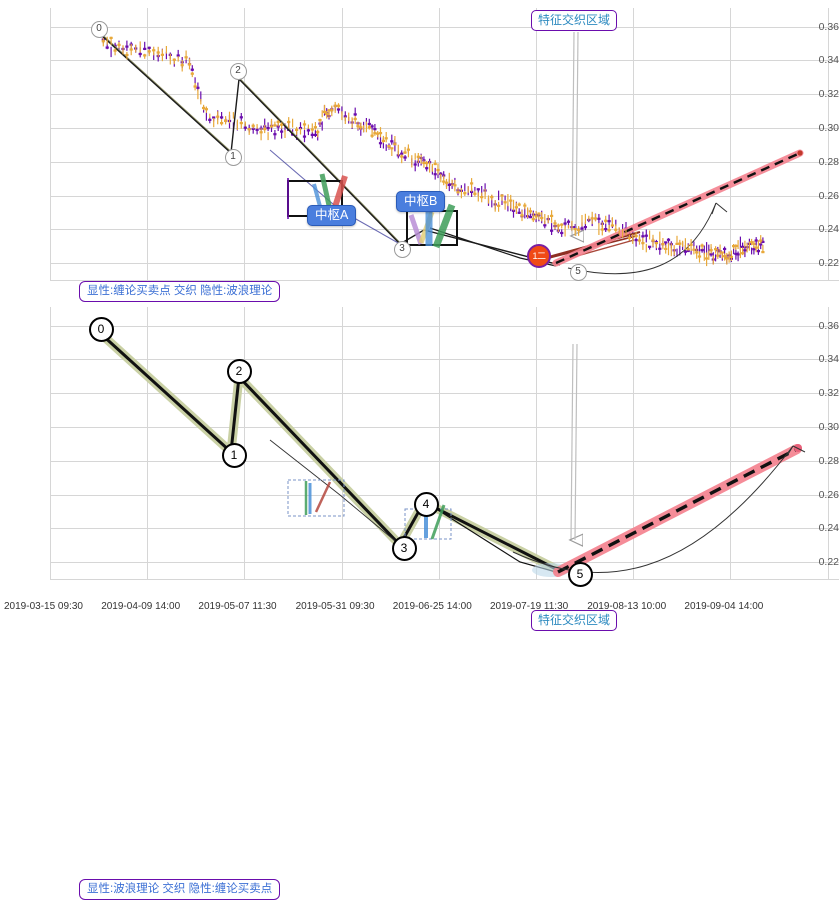 This screenshot has width=839, height=900. What do you see at coordinates (43, 606) in the screenshot?
I see `x-axis-tick: 2019-03-15 09:30` at bounding box center [43, 606].